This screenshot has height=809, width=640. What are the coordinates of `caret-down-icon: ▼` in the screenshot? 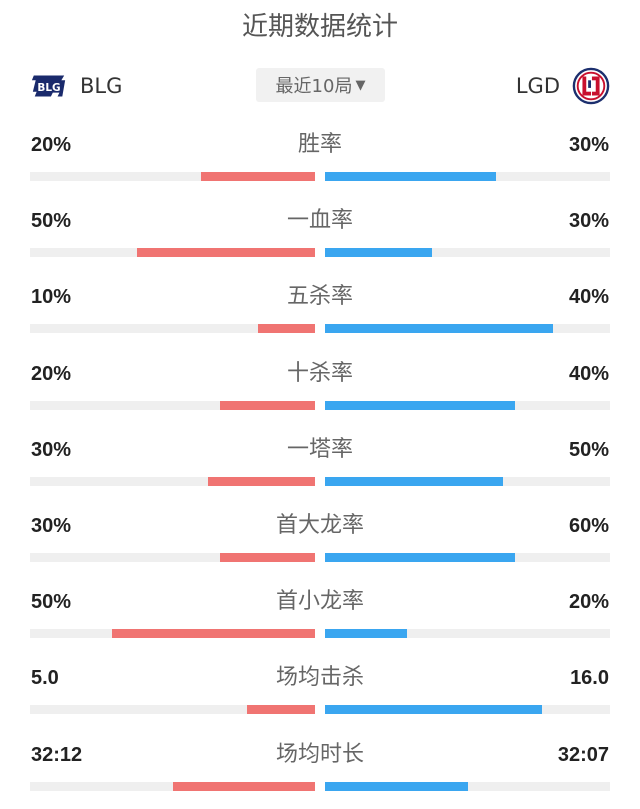 It's located at (360, 85).